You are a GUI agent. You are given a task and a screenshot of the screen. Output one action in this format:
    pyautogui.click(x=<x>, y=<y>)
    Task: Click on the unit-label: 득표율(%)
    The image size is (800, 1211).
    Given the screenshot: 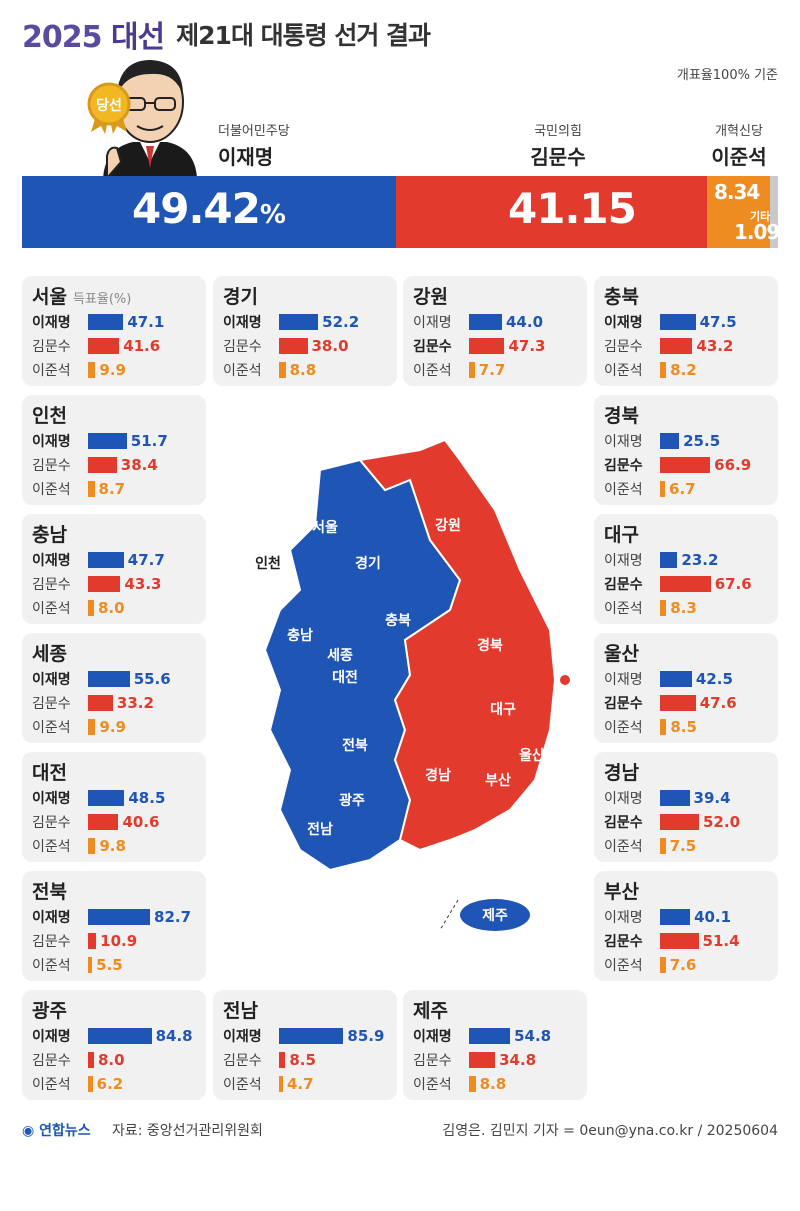 What is the action you would take?
    pyautogui.click(x=102, y=299)
    